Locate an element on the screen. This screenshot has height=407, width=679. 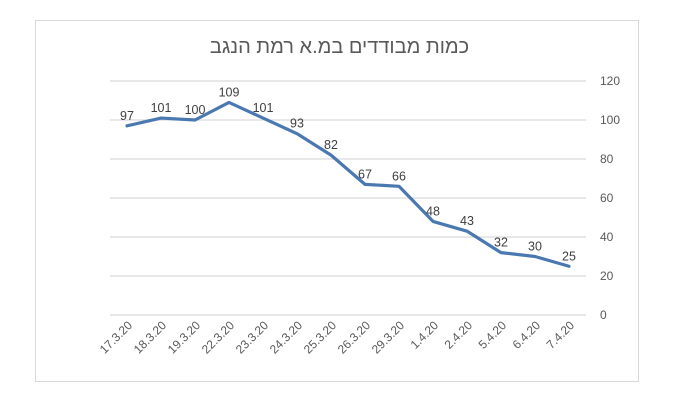
data-label: 97 is located at coordinates (127, 116).